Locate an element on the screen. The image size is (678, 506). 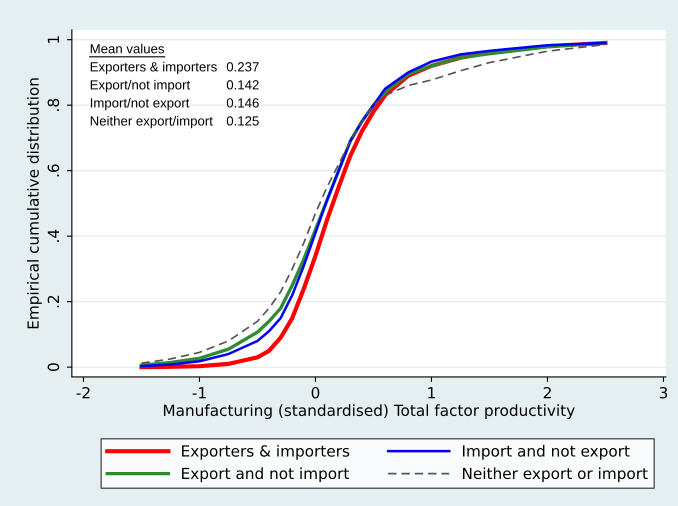
x-tick-label: 1 is located at coordinates (431, 392).